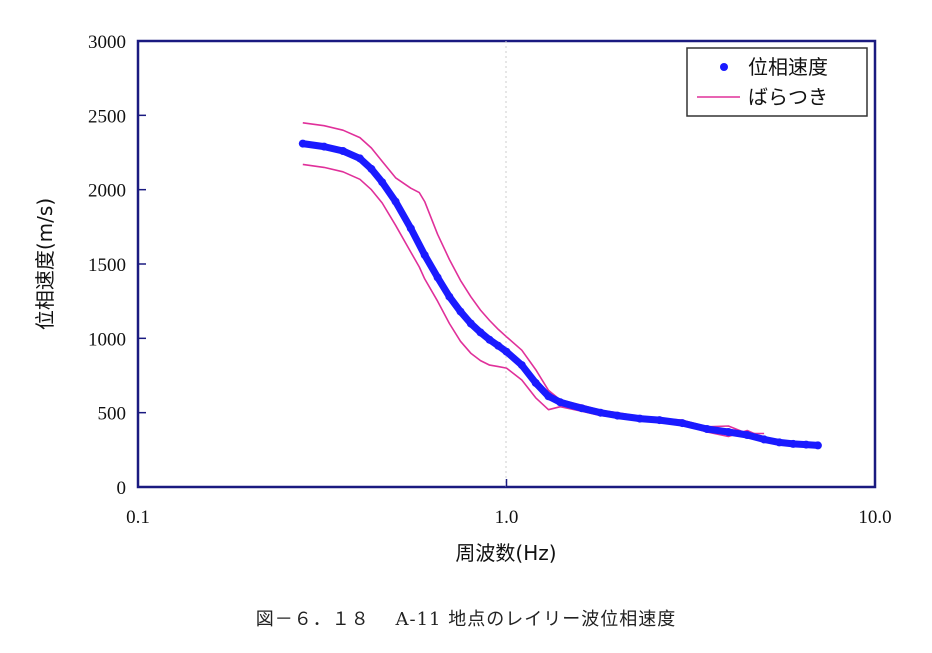  What do you see at coordinates (122, 488) in the screenshot?
I see `y-tick-label-0: 0` at bounding box center [122, 488].